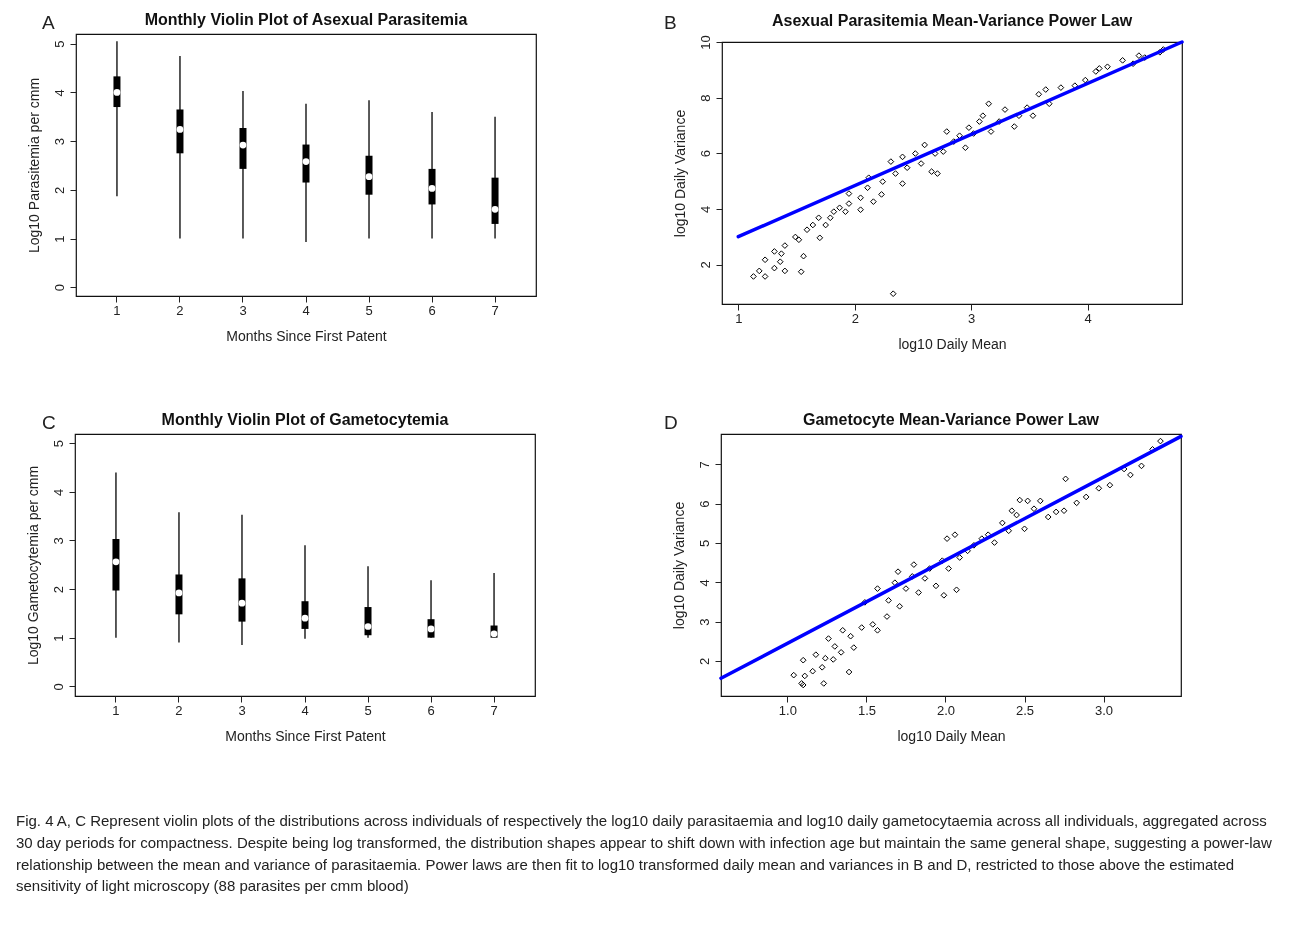 This screenshot has width=1293, height=938. What do you see at coordinates (1104, 710) in the screenshot?
I see `x-tick-label: 3.0` at bounding box center [1104, 710].